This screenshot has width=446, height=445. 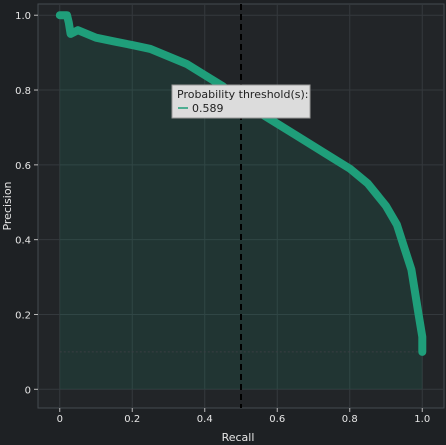 What do you see at coordinates (23, 16) in the screenshot?
I see `y-tick-label: 1.0` at bounding box center [23, 16].